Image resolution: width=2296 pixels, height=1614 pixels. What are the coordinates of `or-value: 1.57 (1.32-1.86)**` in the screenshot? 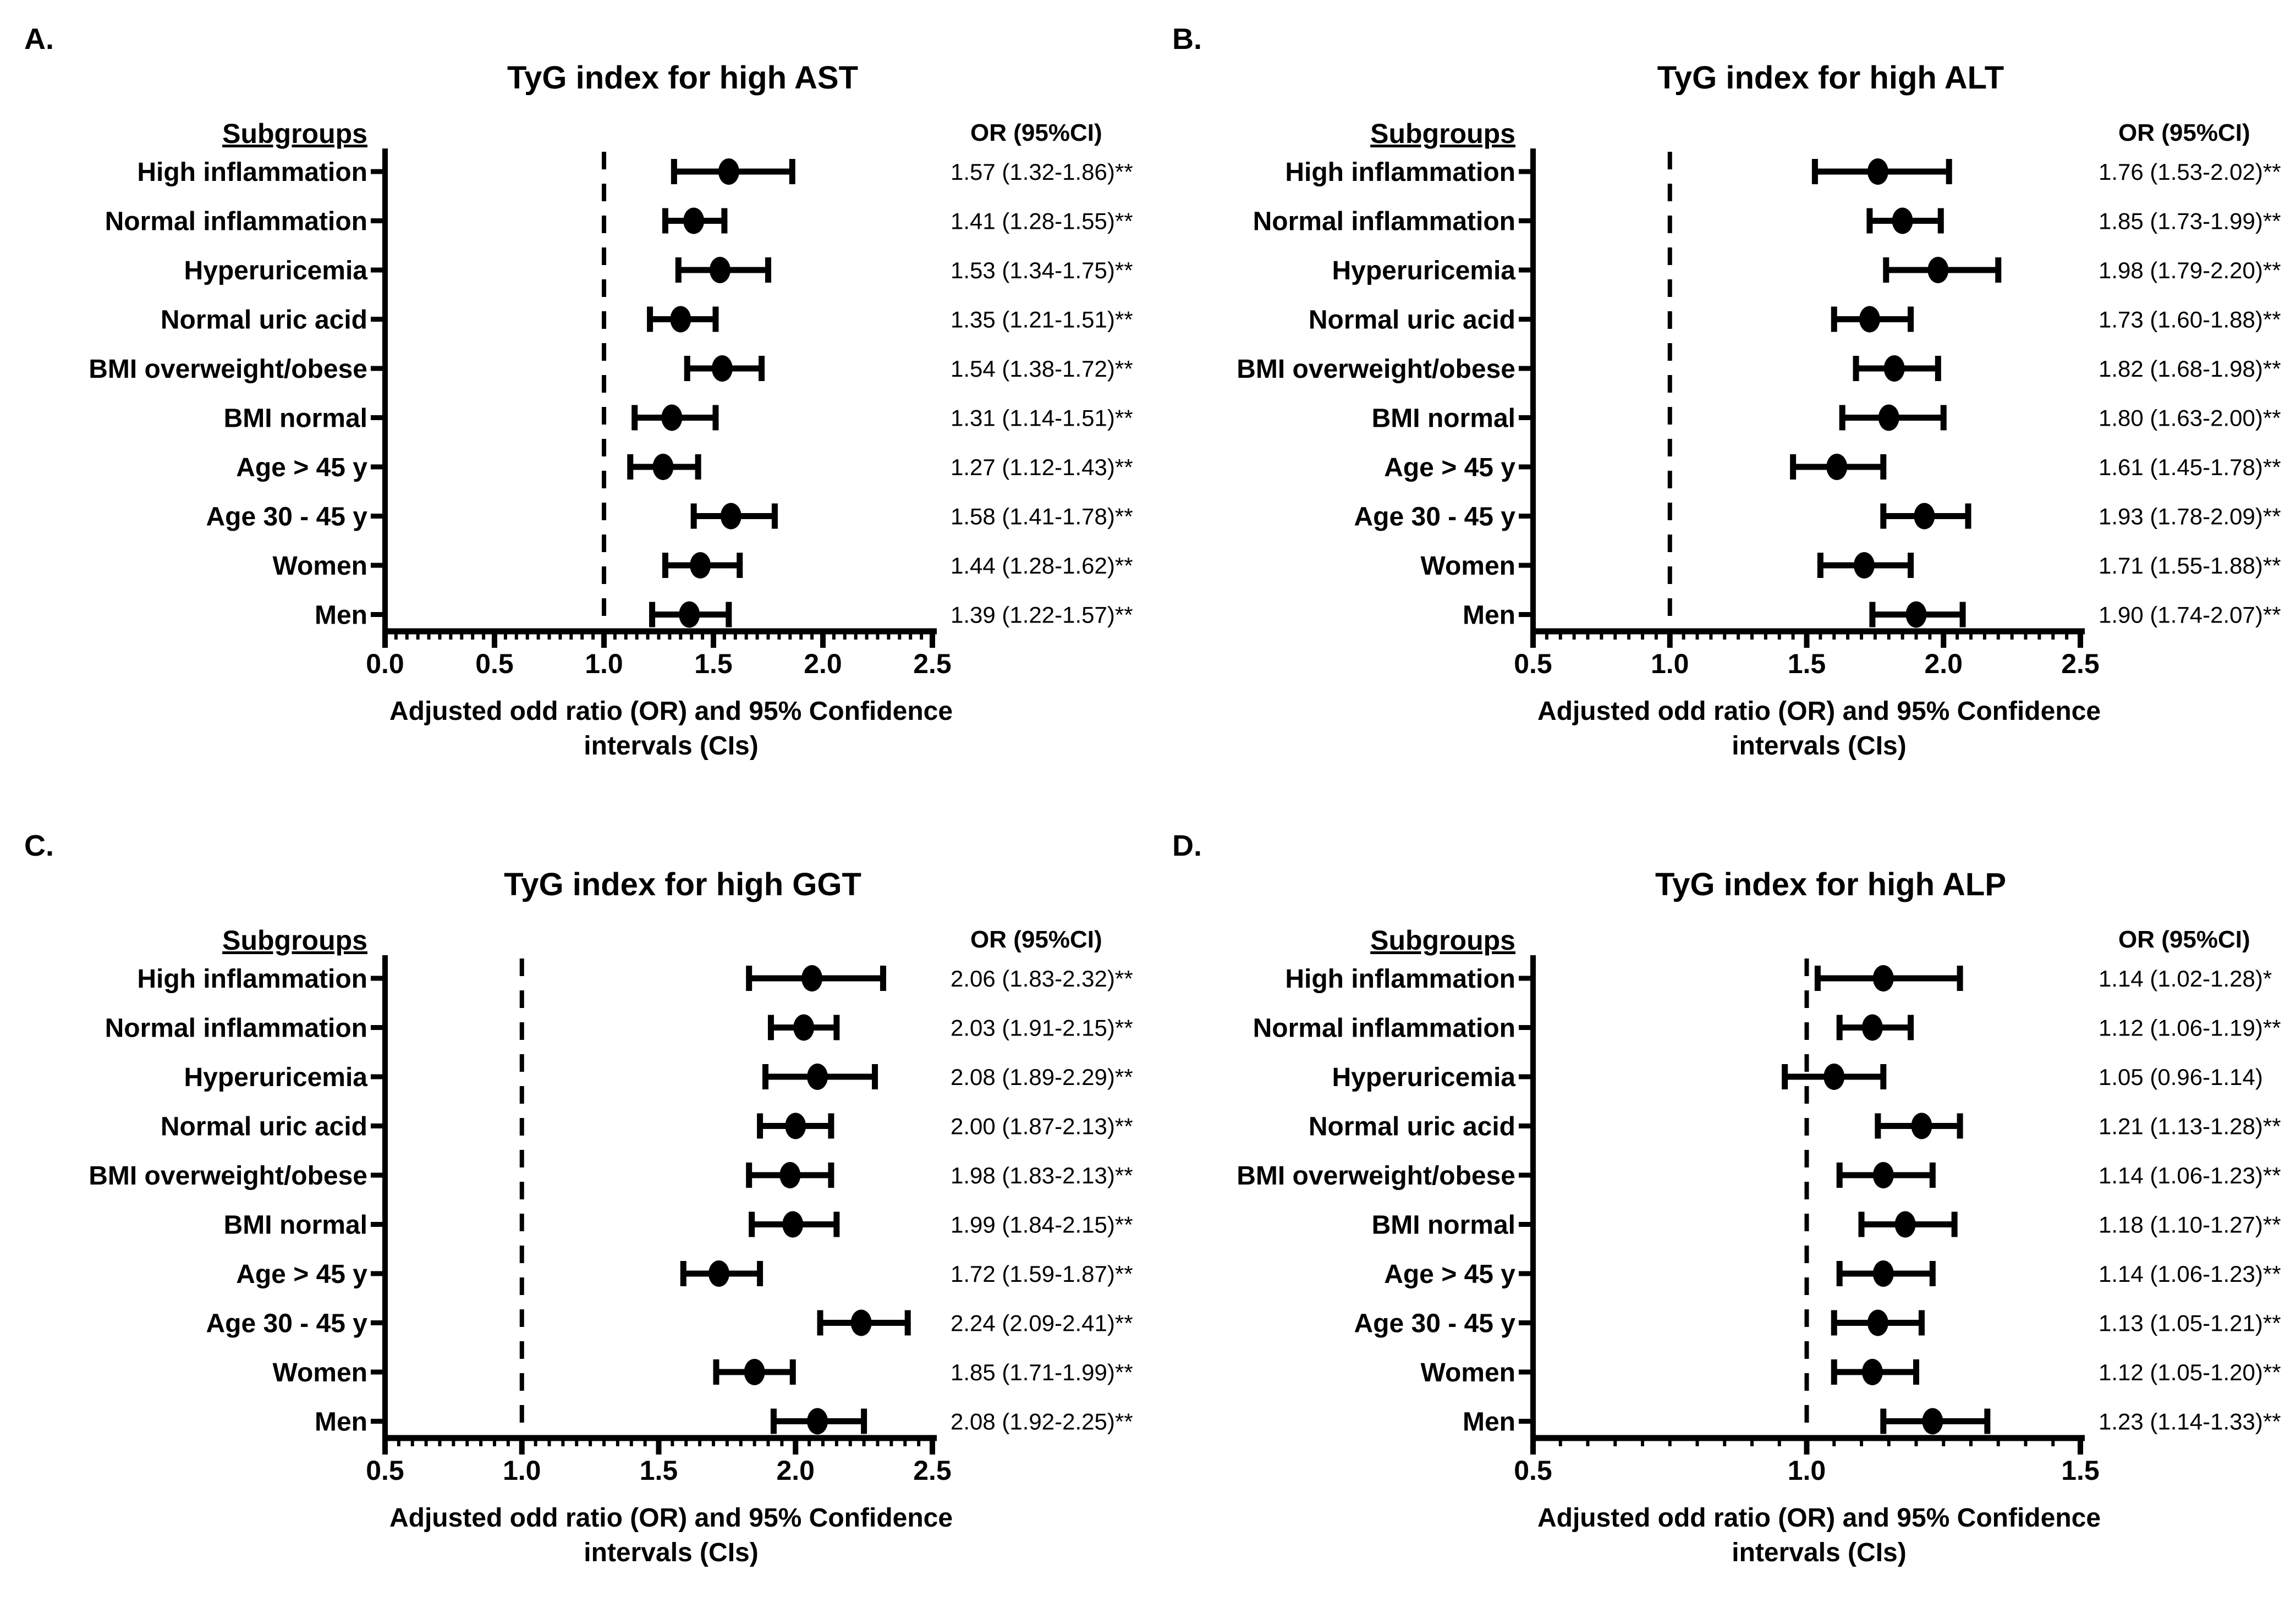 It's located at (1042, 172).